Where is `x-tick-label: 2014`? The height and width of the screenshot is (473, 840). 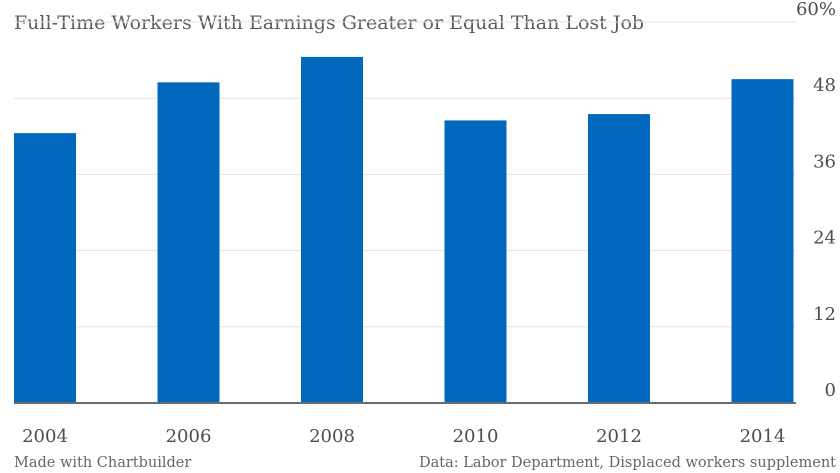
x-tick-label: 2014 is located at coordinates (763, 436).